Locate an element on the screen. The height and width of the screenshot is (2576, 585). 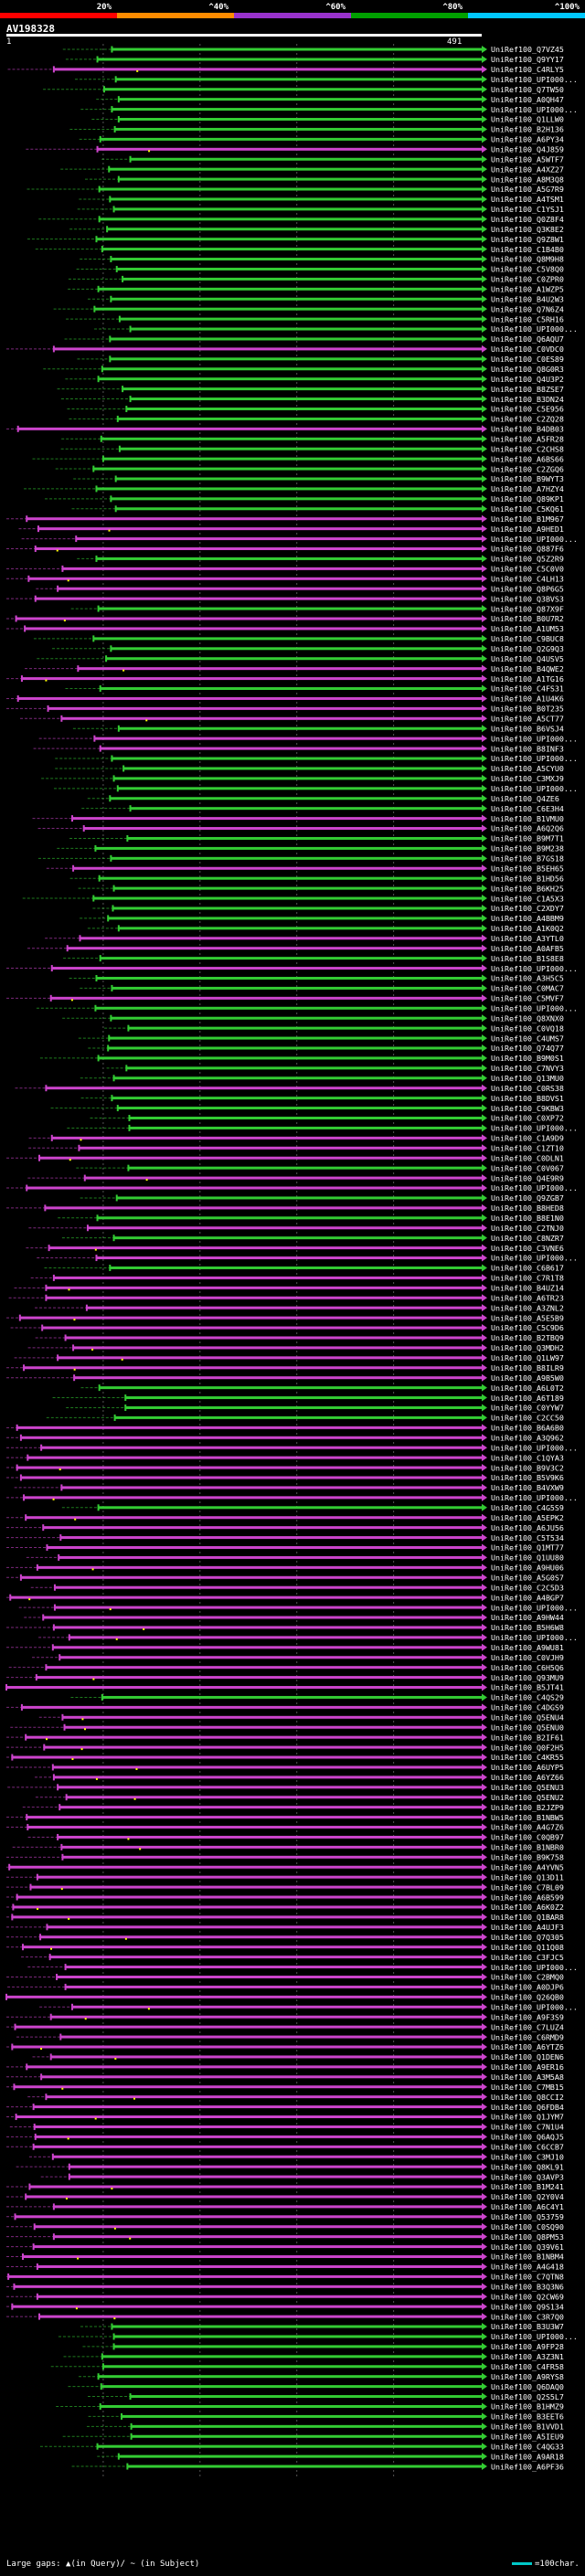
hit-id-label: UniRef100_A9WU81 is located at coordinates (528, 1647).